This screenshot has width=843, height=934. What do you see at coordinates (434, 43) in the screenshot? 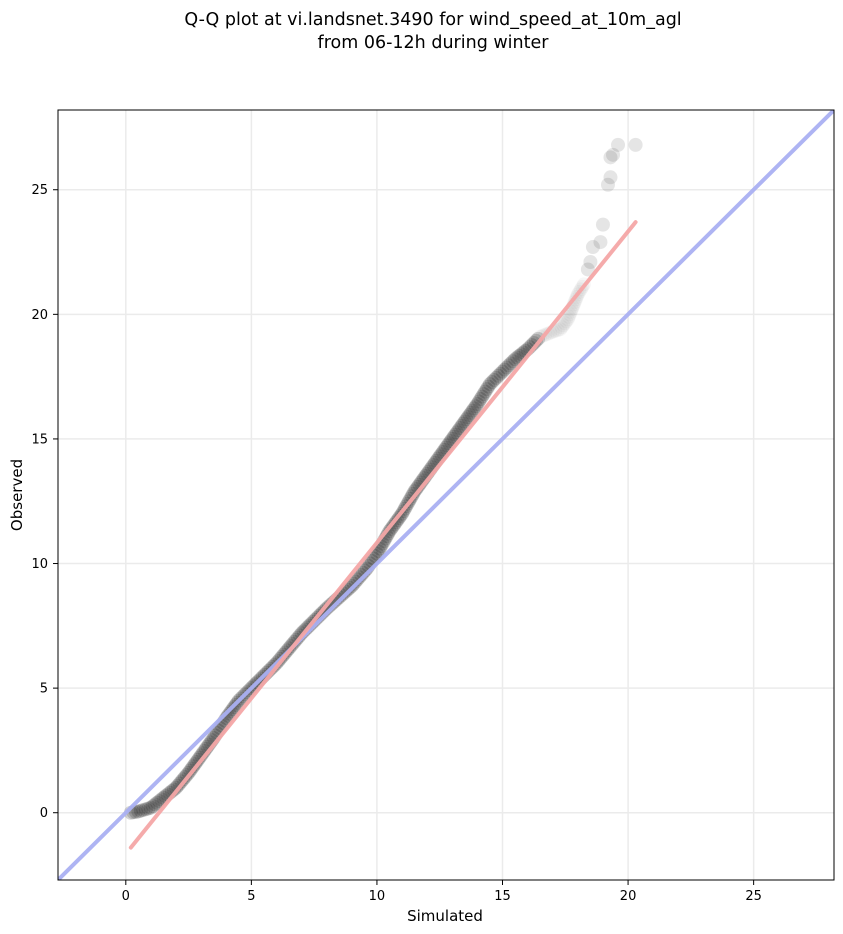
I see `chart-title-line-2: from 06-12h during winter` at bounding box center [434, 43].